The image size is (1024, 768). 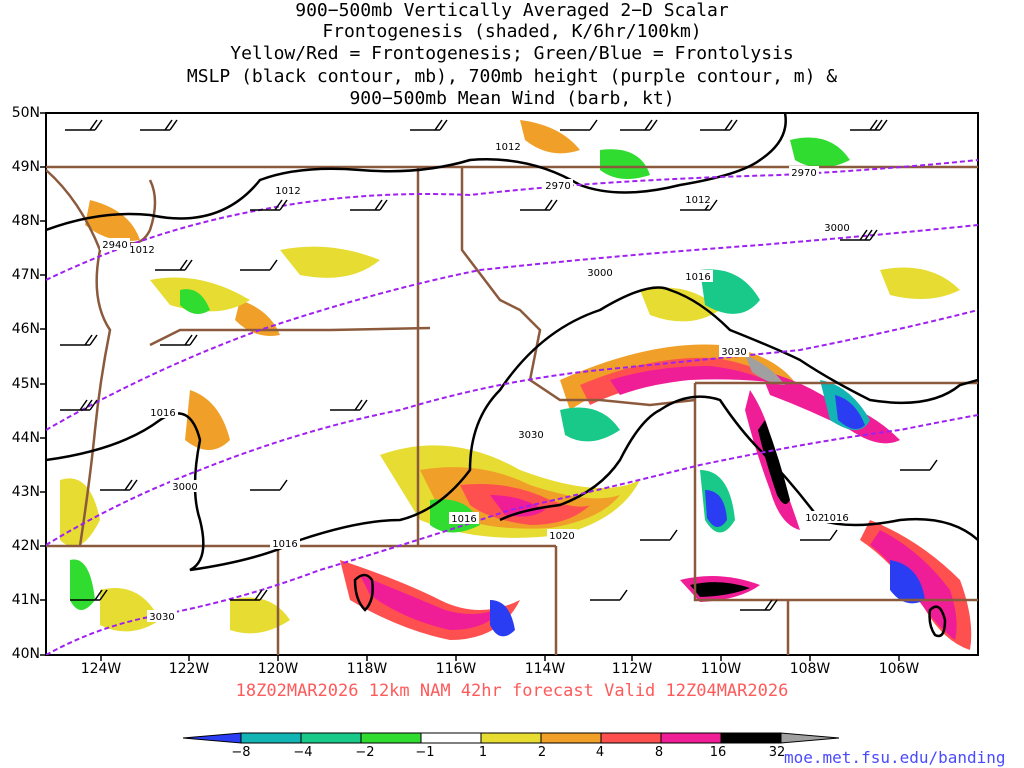 I want to click on lat-label: 41N, so click(x=25, y=600).